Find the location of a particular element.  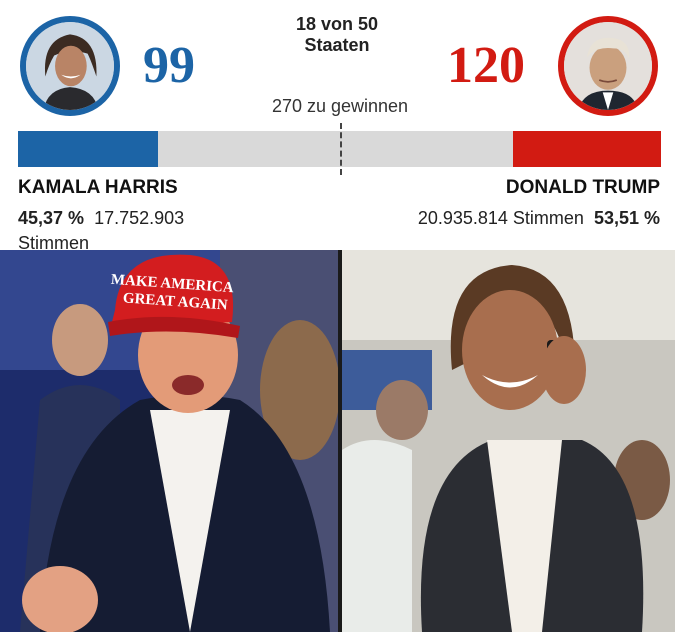

threshold-label: 270 zu gewinnen is located at coordinates (340, 106).